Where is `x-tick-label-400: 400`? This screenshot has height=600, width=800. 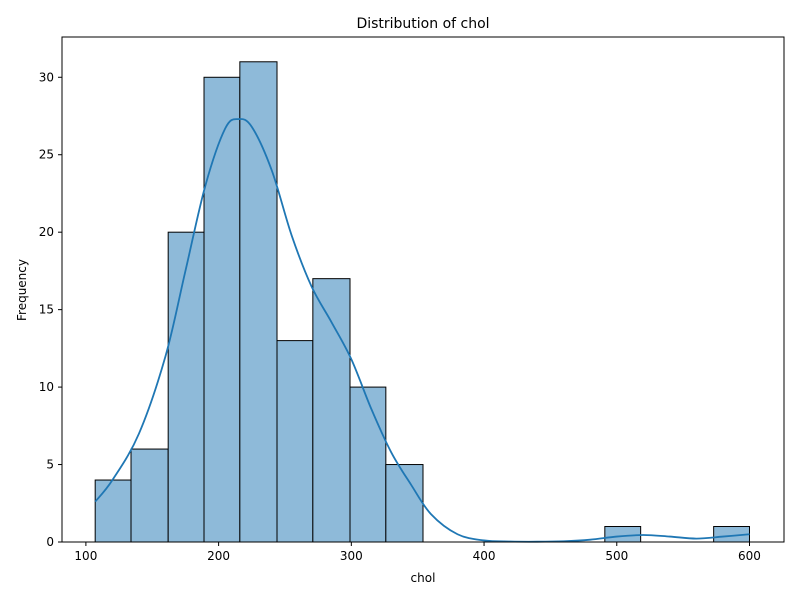
x-tick-label-400: 400 is located at coordinates (484, 556).